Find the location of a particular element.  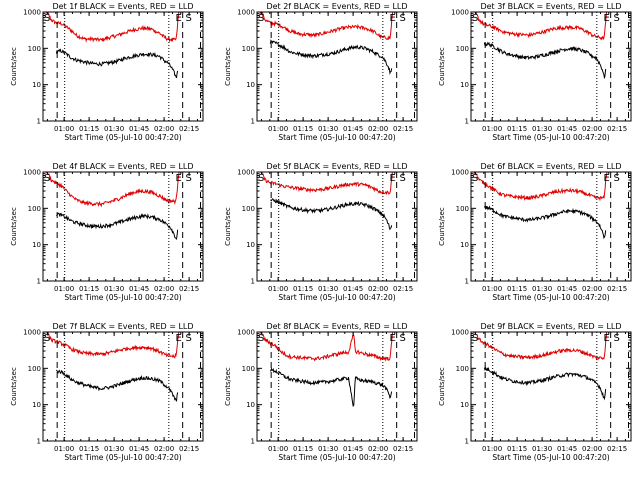

chart-title: Det 9f BLACK = Events, RED = LLD is located at coordinates (550, 326).